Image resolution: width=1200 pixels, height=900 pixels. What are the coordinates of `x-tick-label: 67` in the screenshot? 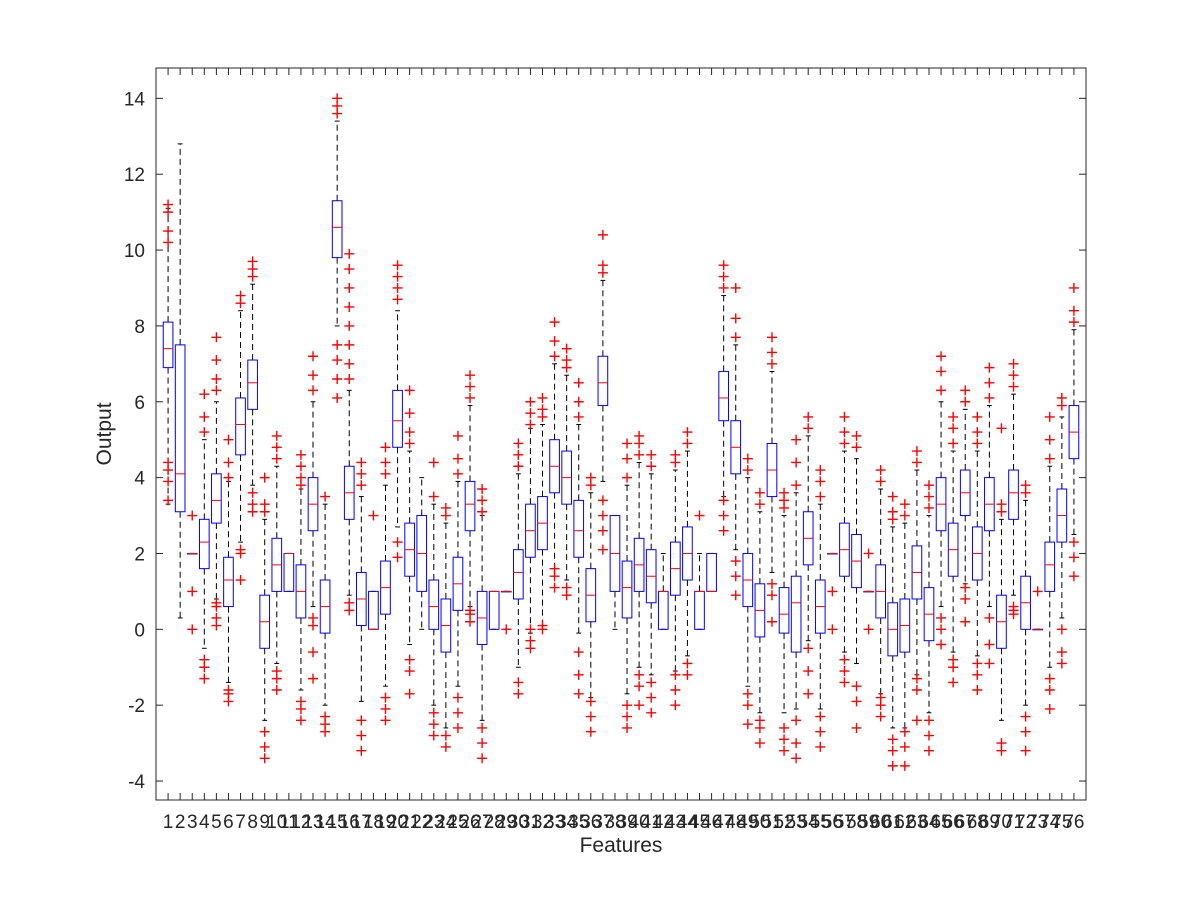 It's located at (965, 822).